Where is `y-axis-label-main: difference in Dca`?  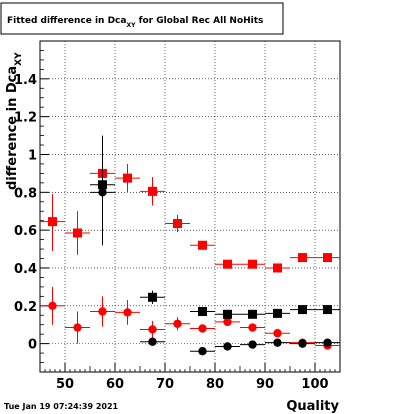
y-axis-label-main: difference in Dca is located at coordinates (12, 128).